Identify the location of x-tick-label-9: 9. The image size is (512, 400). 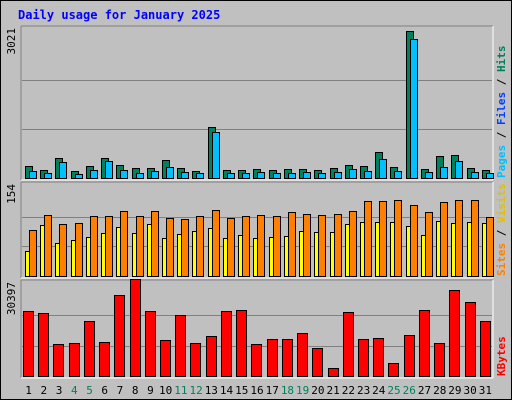
(150, 390).